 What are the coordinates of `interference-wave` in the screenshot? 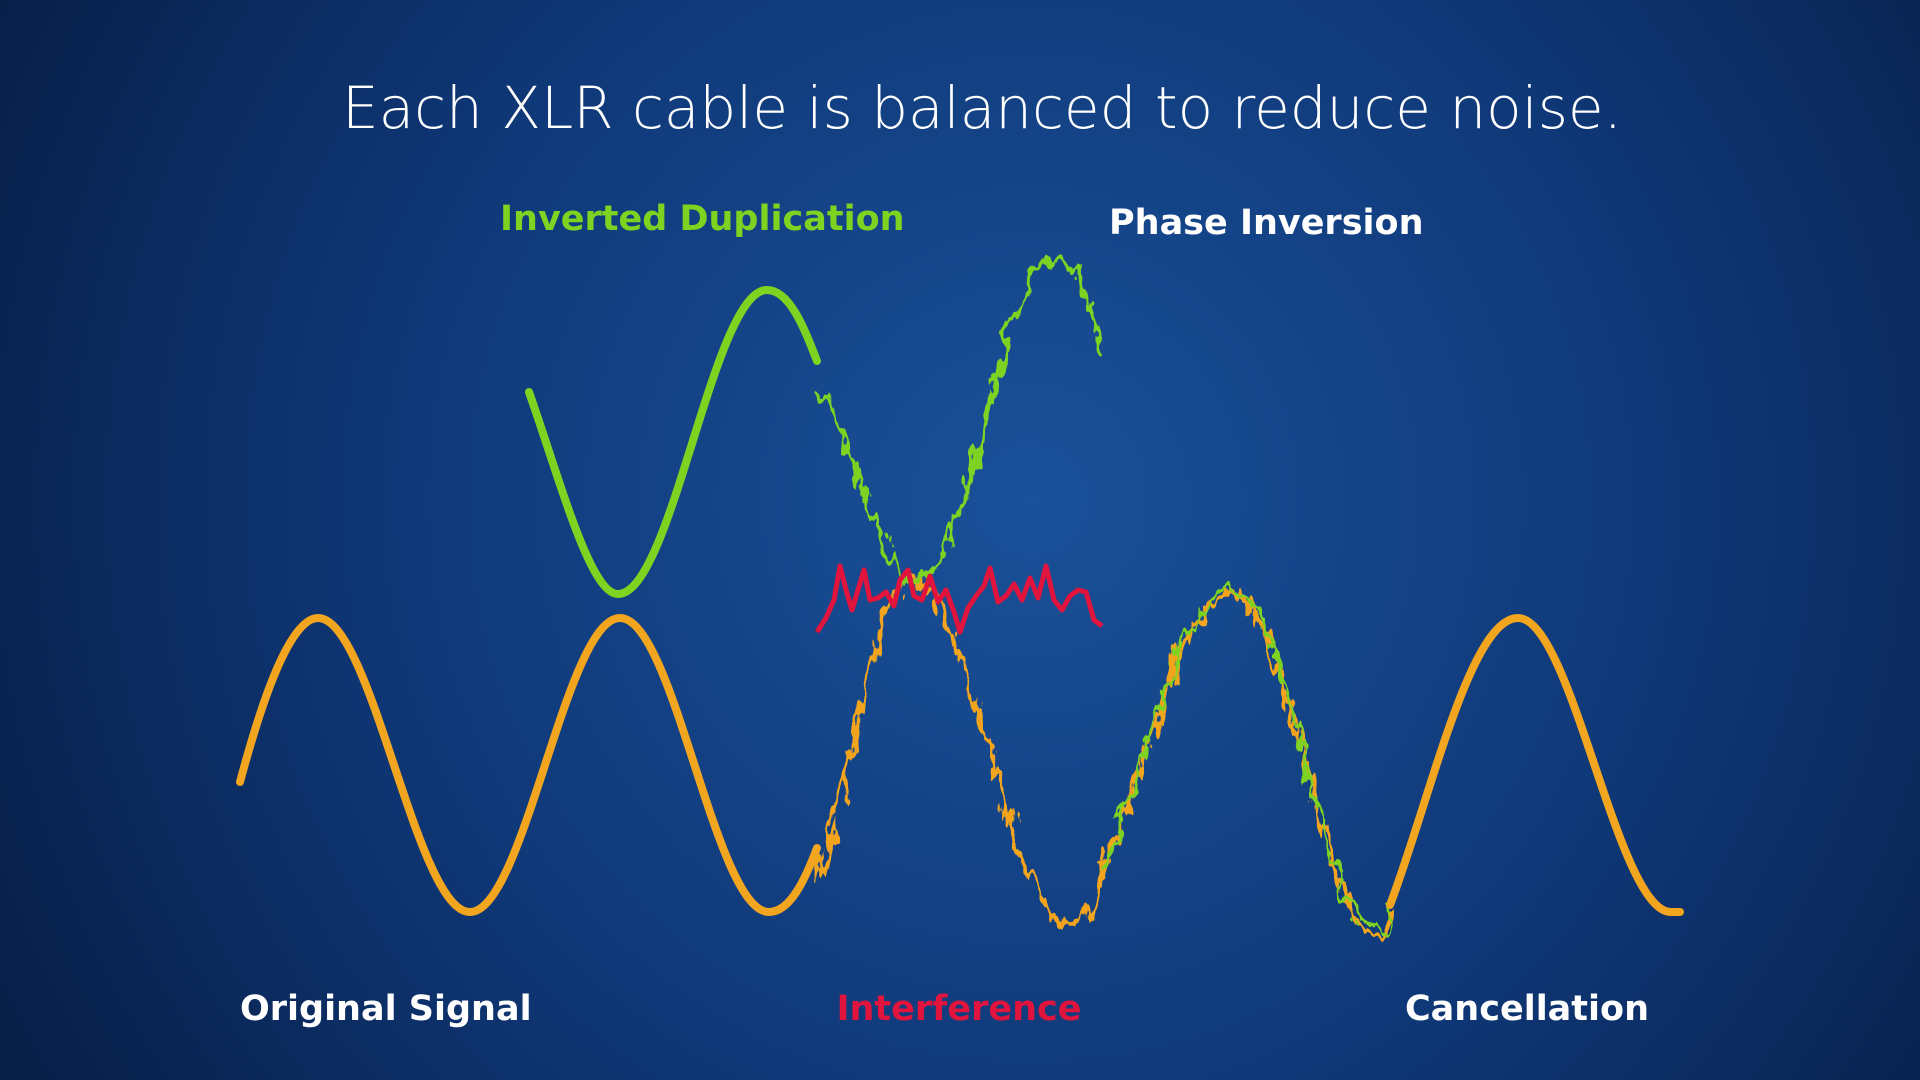 It's located at (959, 599).